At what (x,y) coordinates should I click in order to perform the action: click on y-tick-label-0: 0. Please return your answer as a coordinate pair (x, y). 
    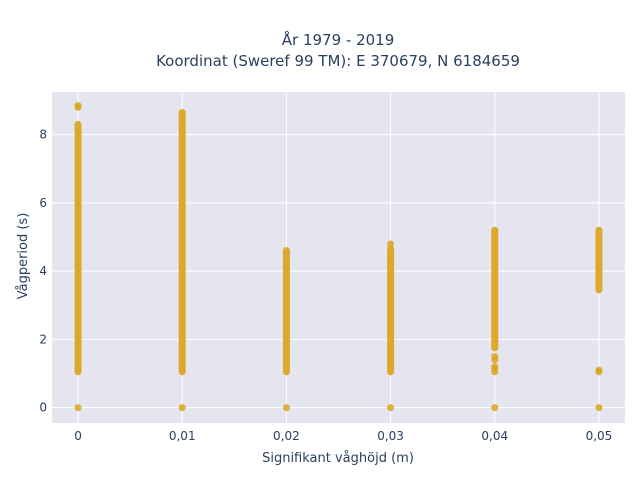
    Looking at the image, I should click on (43, 408).